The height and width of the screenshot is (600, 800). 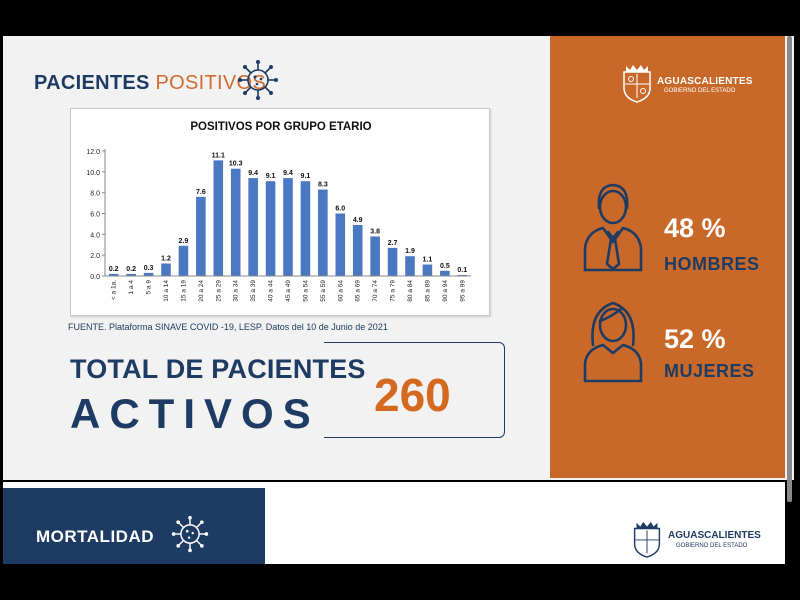 I want to click on total-label-line1: TOTAL DE PACIENTES, so click(x=218, y=369).